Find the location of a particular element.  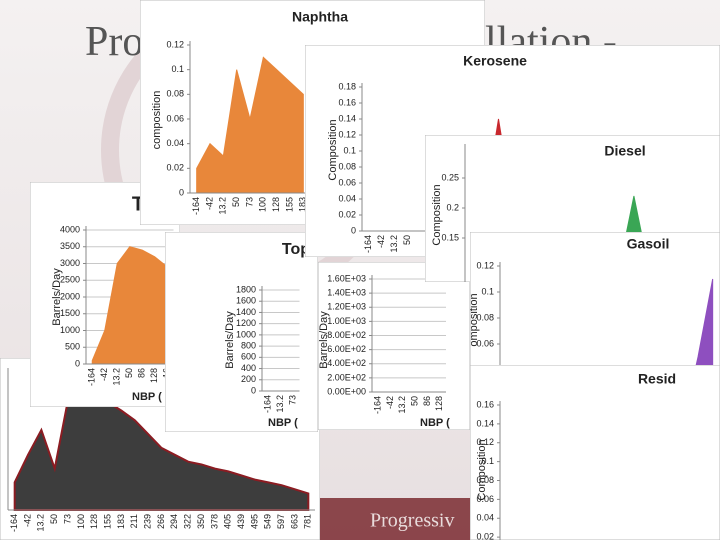

y-tick-label: 800 is located at coordinates (248, 345).